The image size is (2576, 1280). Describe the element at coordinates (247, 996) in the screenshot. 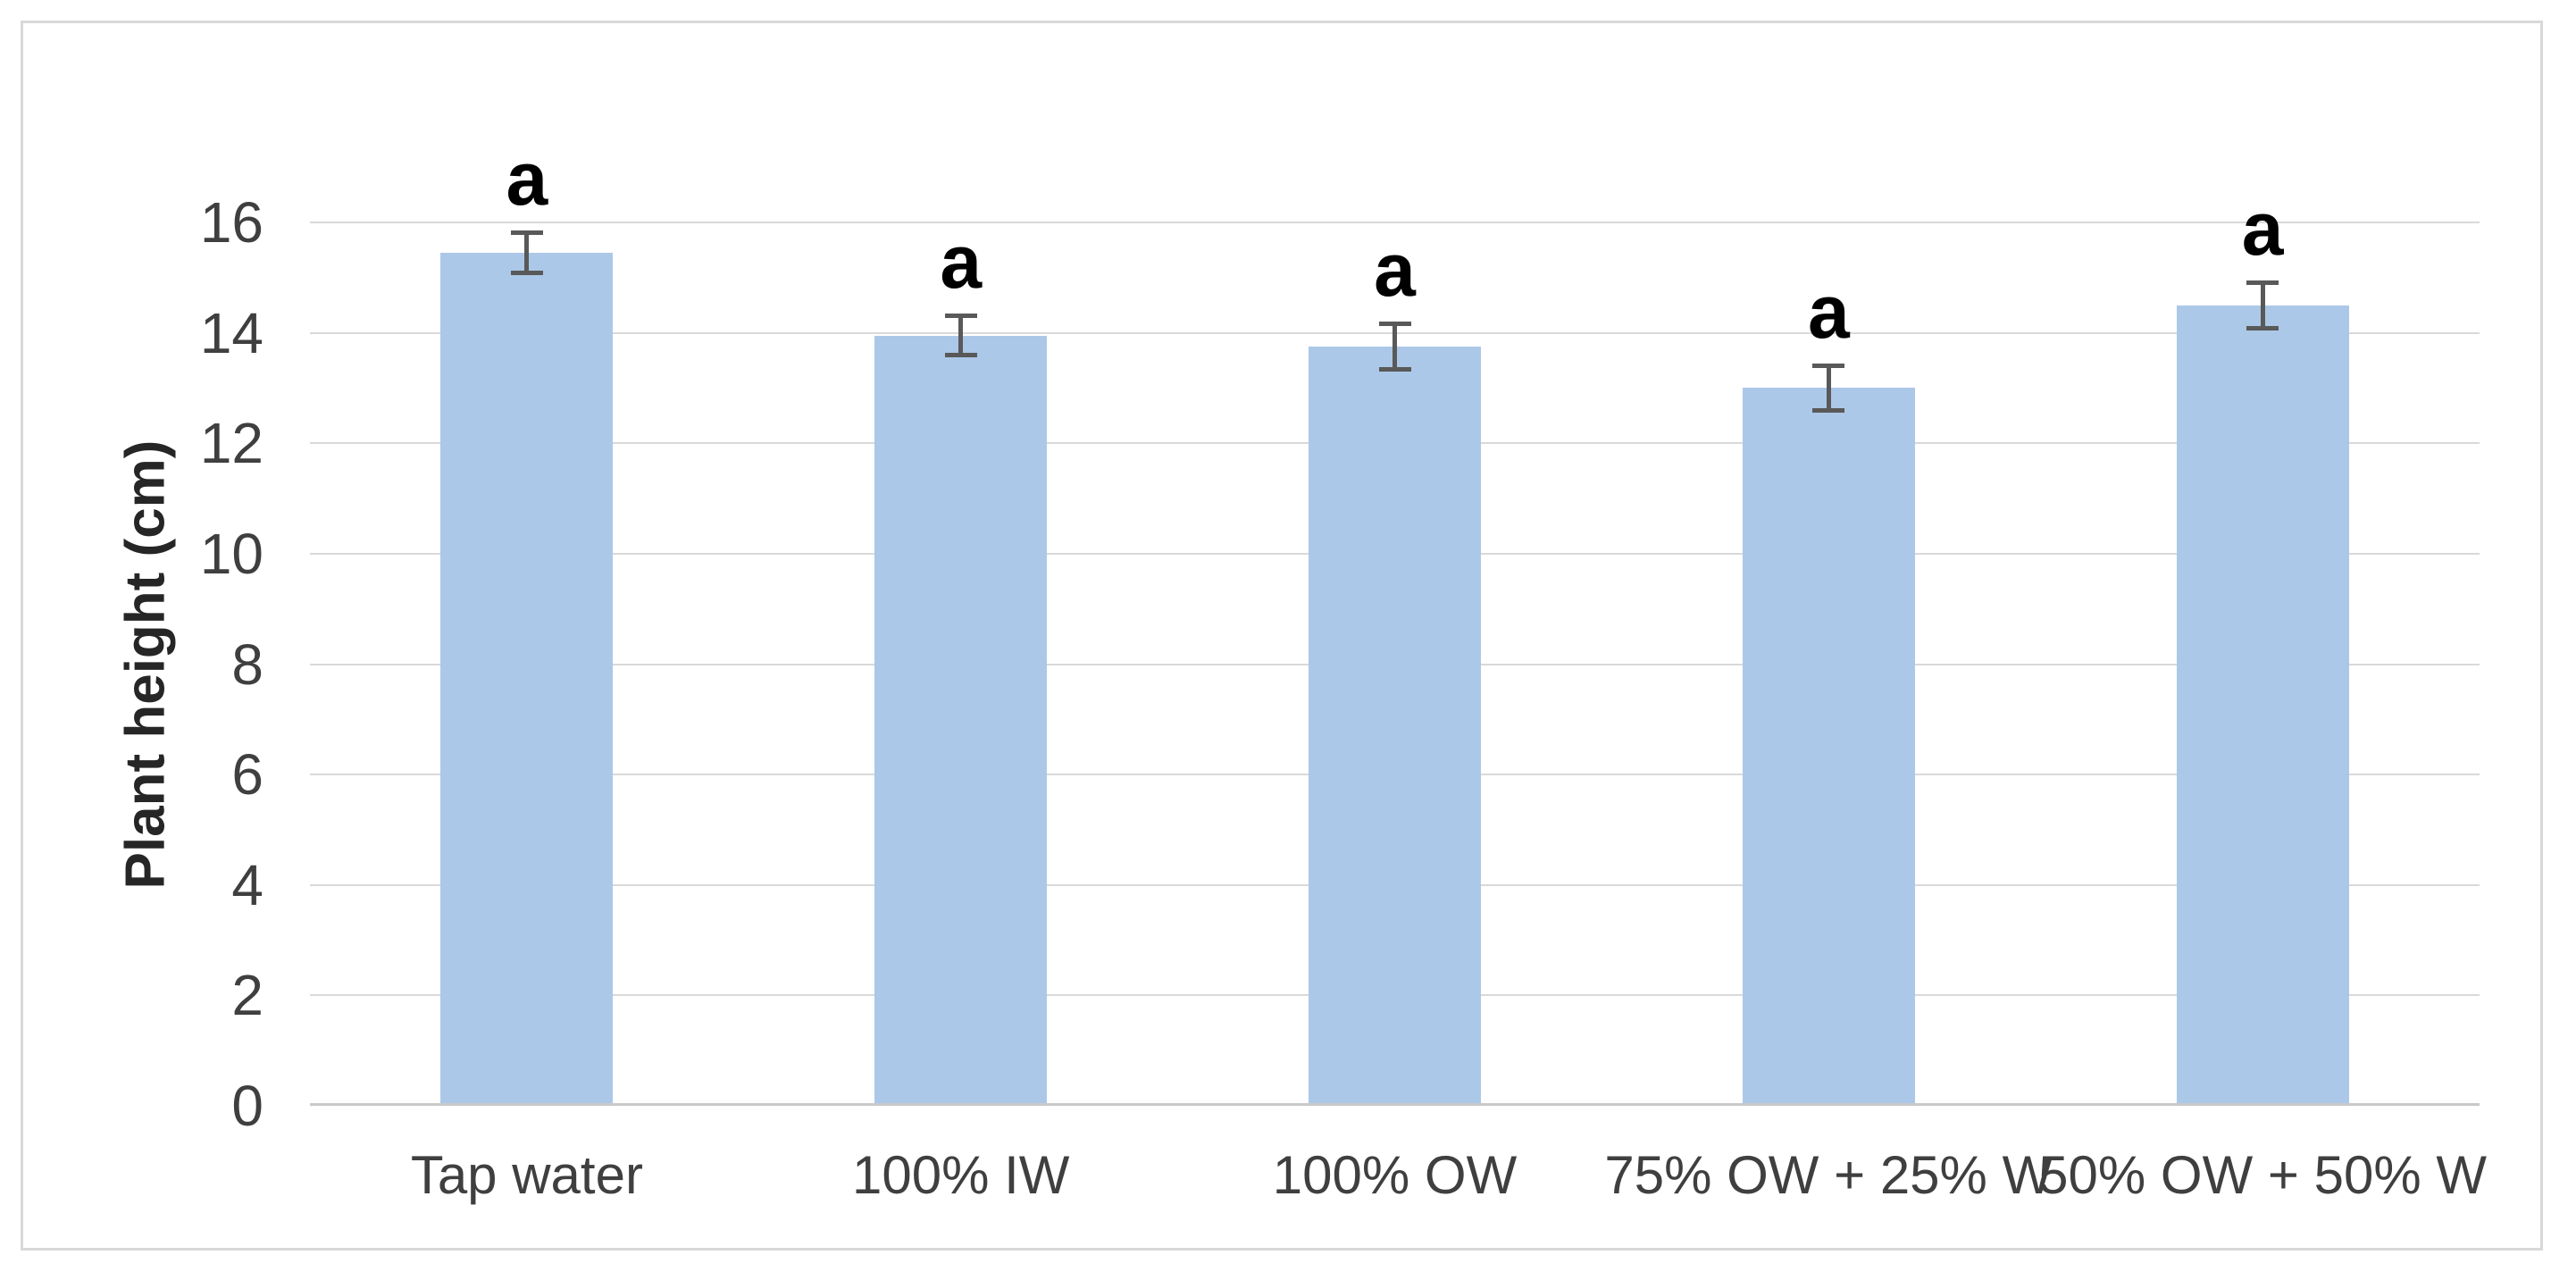

I see `y-axis-tick-label: 2` at that location.